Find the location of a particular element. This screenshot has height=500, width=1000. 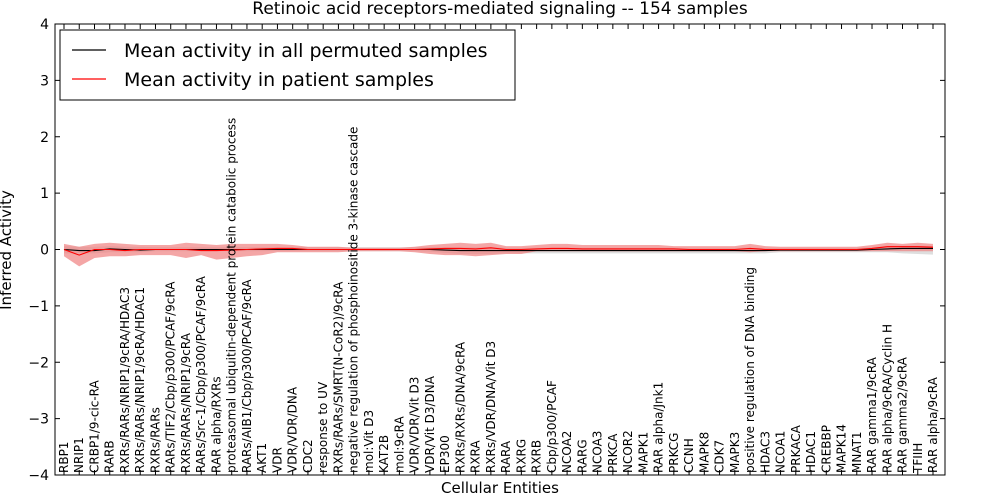

x-tick-label: RXRG is located at coordinates (521, 456).